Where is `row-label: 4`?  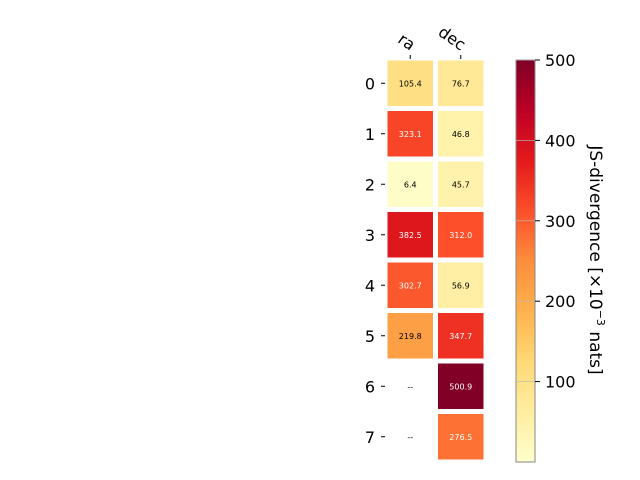
row-label: 4 is located at coordinates (370, 285).